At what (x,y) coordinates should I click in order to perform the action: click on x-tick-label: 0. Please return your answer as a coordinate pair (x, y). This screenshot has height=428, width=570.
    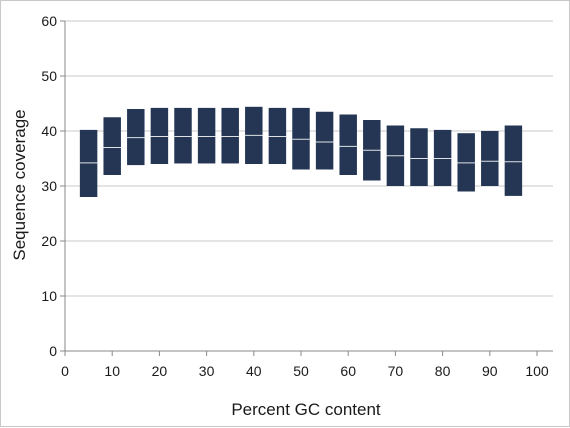
    Looking at the image, I should click on (65, 371).